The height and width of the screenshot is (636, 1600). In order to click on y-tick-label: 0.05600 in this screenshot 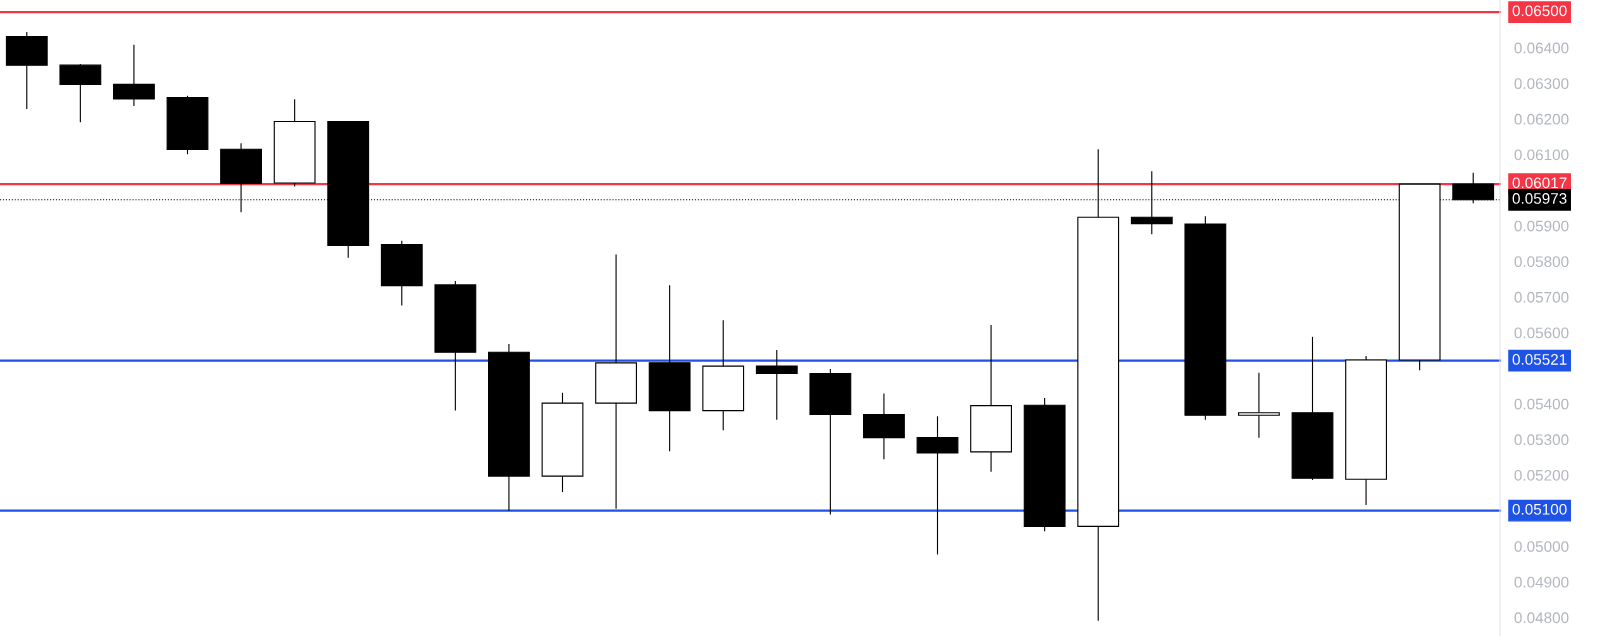, I will do `click(1541, 333)`.